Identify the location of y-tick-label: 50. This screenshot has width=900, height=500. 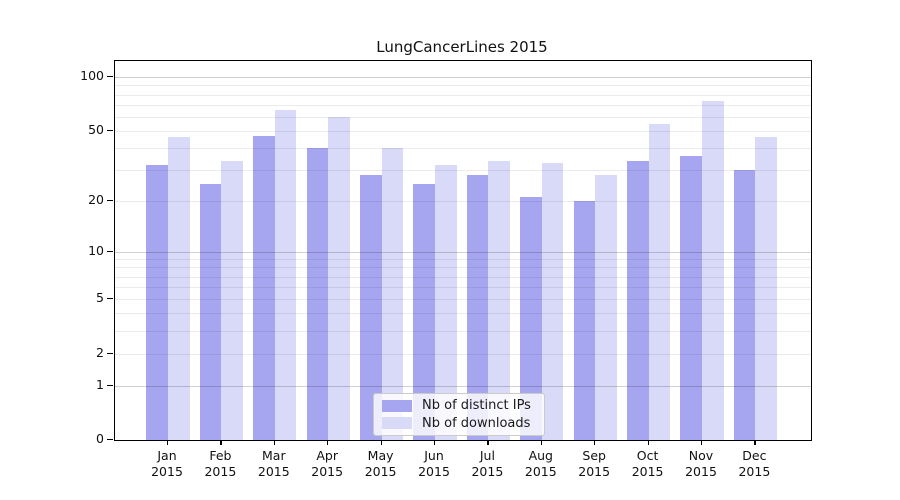
(96, 129).